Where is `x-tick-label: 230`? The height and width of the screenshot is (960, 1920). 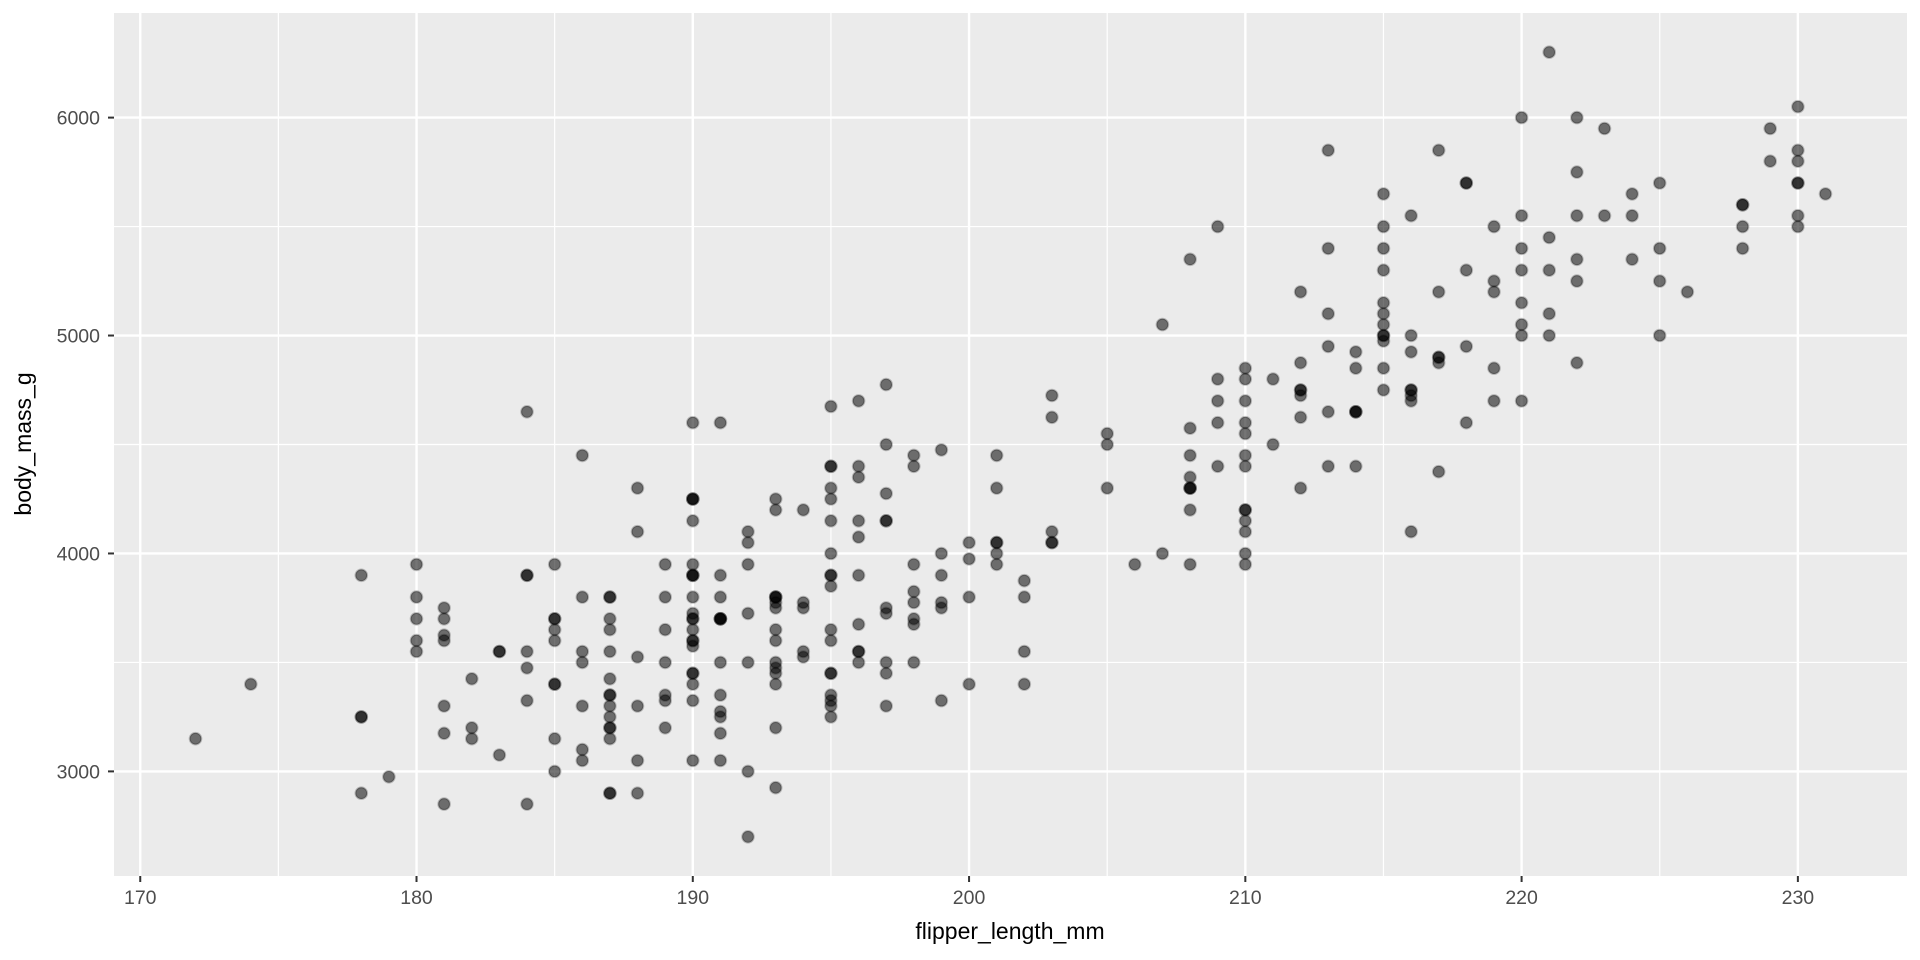
x-tick-label: 230 is located at coordinates (1798, 898).